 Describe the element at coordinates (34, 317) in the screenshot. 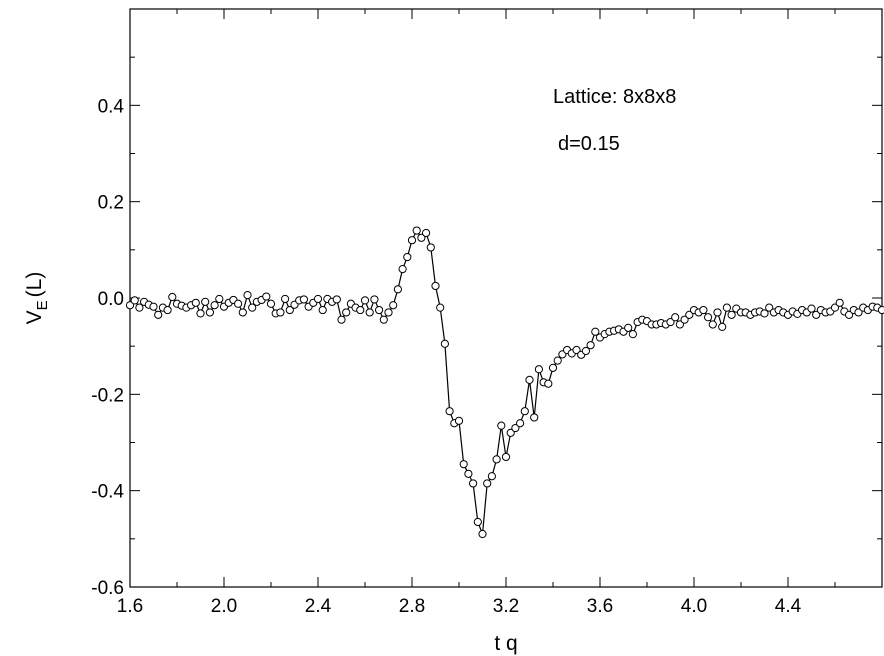

I see `y-axis-title-main: V` at that location.